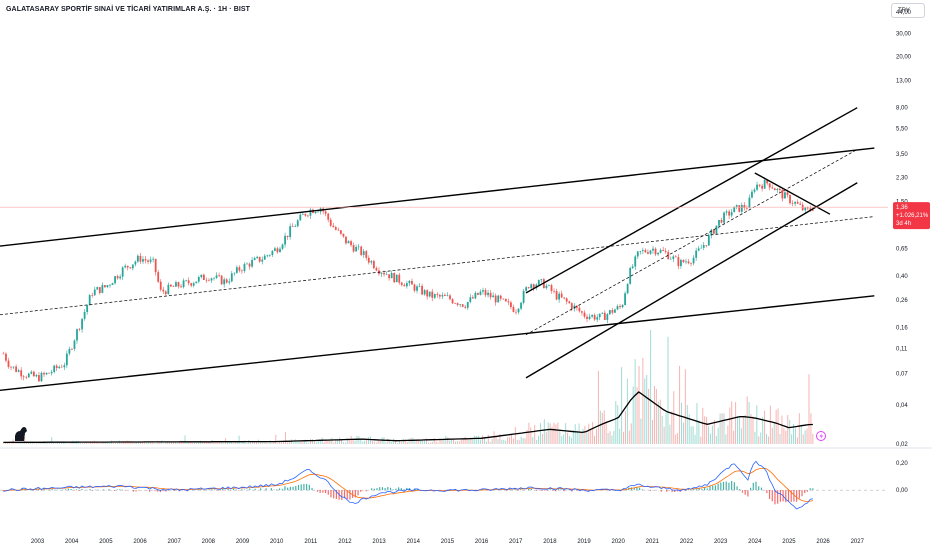 The height and width of the screenshot is (550, 932). What do you see at coordinates (823, 542) in the screenshot?
I see `x-tick-label: 2026` at bounding box center [823, 542].